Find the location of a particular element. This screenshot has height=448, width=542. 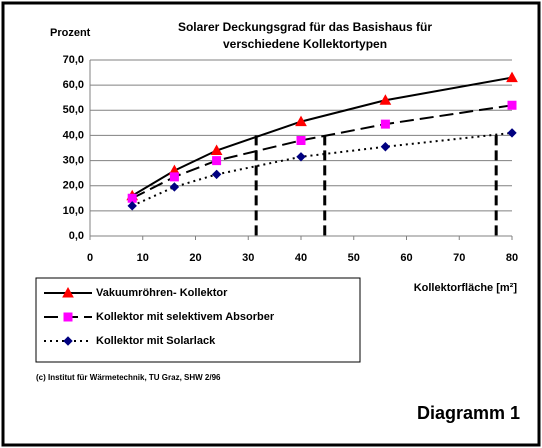

y-tick-label: 70,0 is located at coordinates (73, 60).